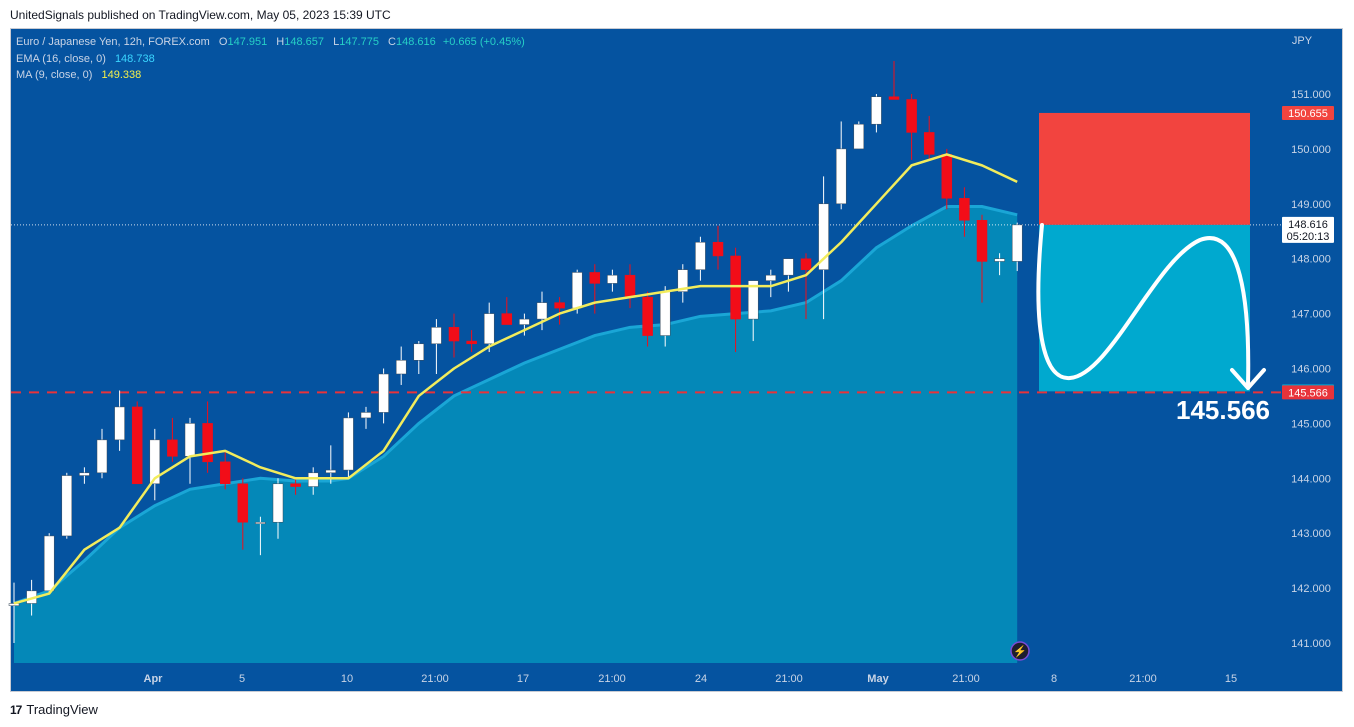 This screenshot has width=1354, height=727. I want to click on symbol-name: Euro / Japanese Yen, 12h, FOREX.com, so click(113, 42).